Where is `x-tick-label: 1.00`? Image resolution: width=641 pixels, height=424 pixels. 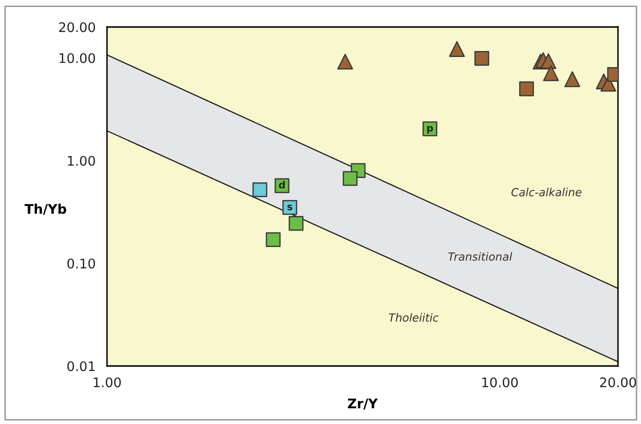
x-tick-label: 1.00 is located at coordinates (107, 382).